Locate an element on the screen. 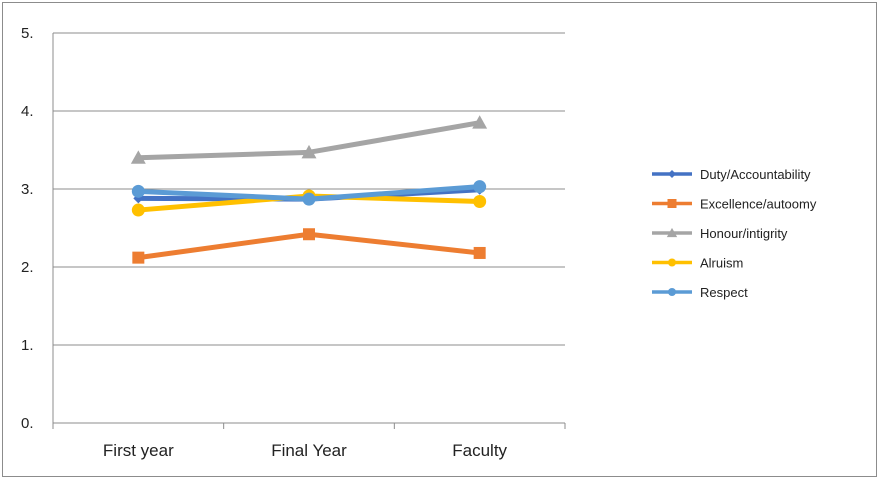 This screenshot has height=481, width=881. series-honour-intigrity is located at coordinates (309, 139).